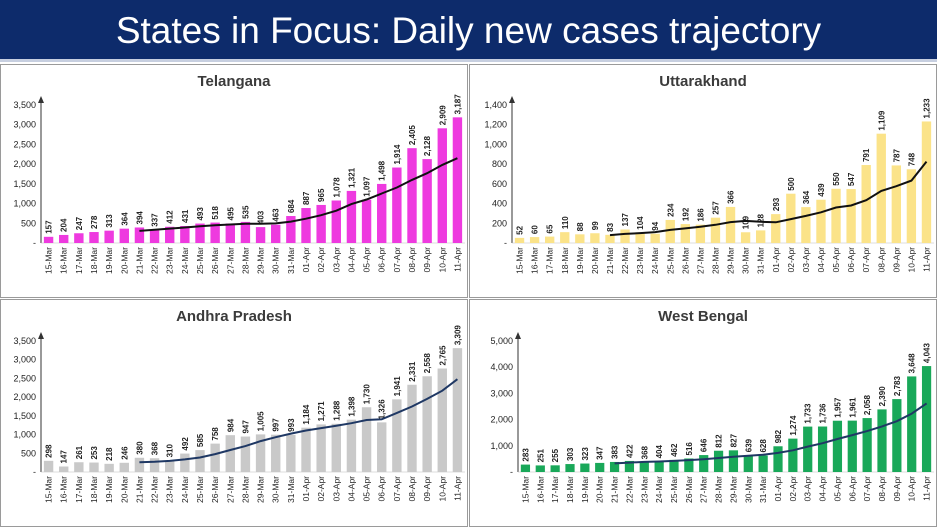 The height and width of the screenshot is (528, 937). Describe the element at coordinates (719, 441) in the screenshot. I see `data-label: 812` at that location.